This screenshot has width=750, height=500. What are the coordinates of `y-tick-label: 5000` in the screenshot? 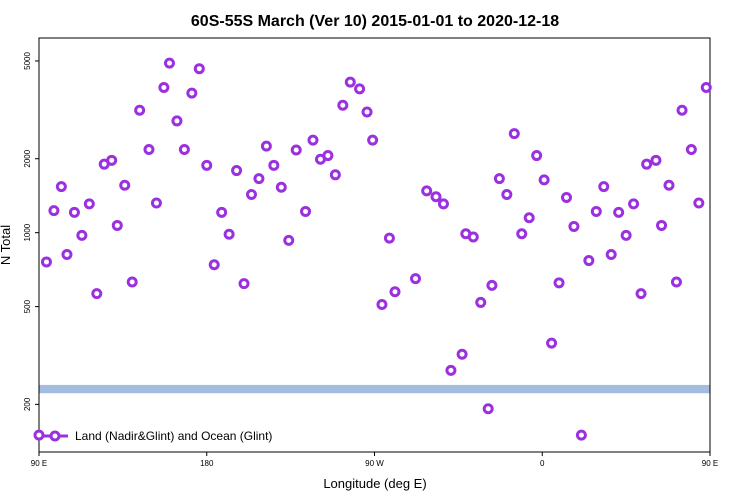 It's located at (27, 61).